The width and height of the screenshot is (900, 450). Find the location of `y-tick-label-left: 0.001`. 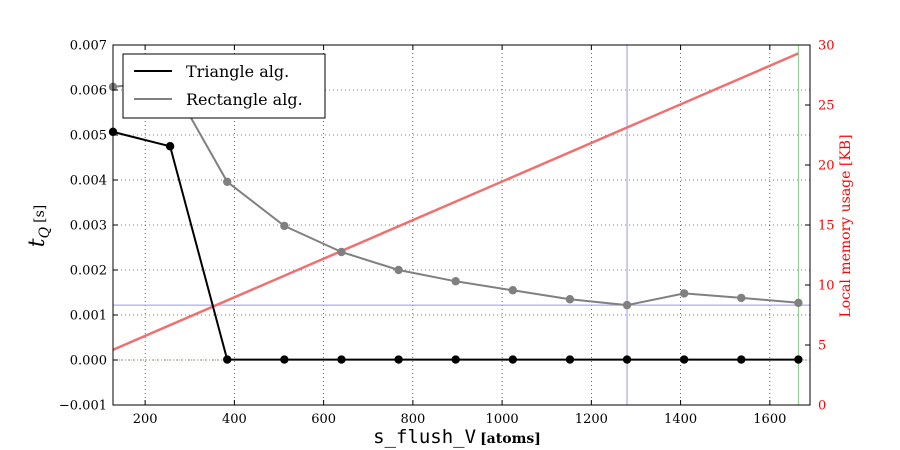

y-tick-label-left: 0.001 is located at coordinates (88, 316).